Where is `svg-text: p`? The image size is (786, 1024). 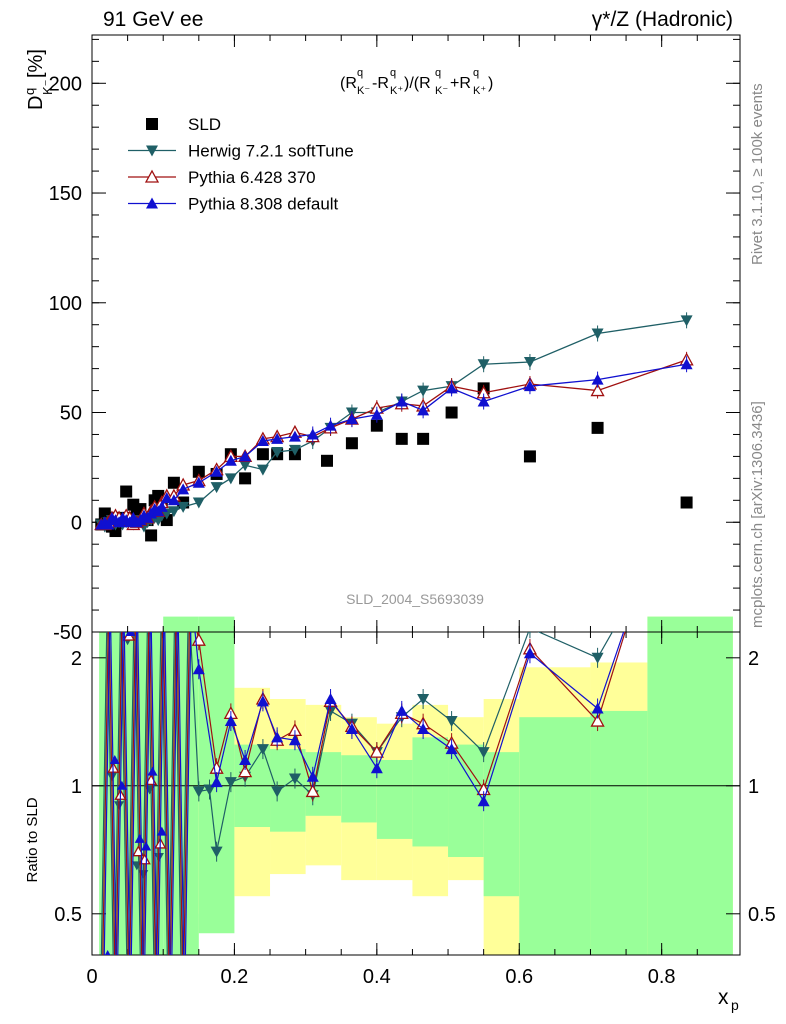
svg-text: p is located at coordinates (735, 1005).